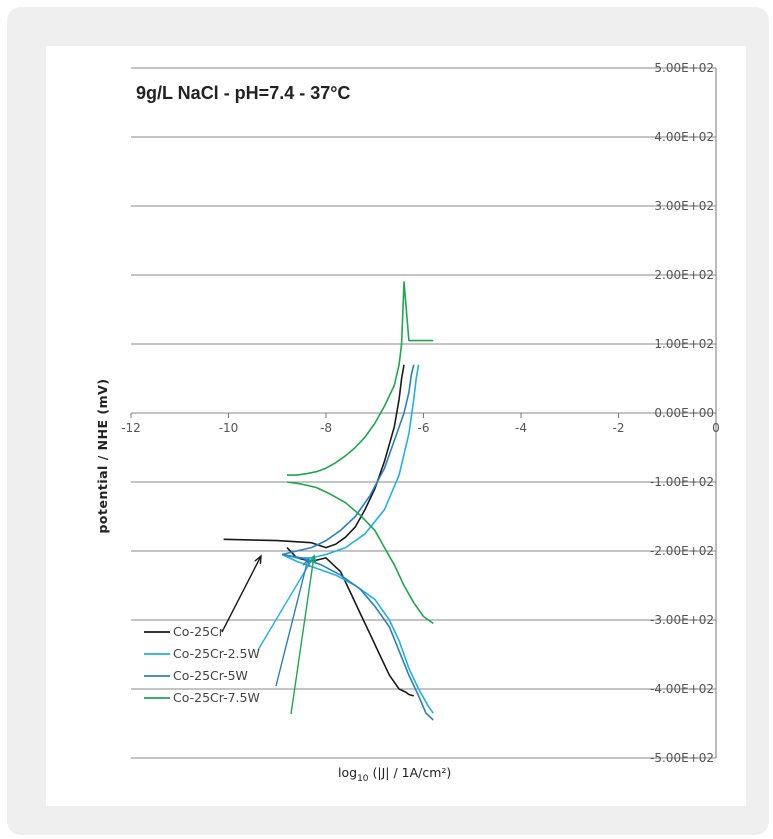 Image resolution: width=773 pixels, height=839 pixels. I want to click on x-tick-label: -8, so click(326, 428).